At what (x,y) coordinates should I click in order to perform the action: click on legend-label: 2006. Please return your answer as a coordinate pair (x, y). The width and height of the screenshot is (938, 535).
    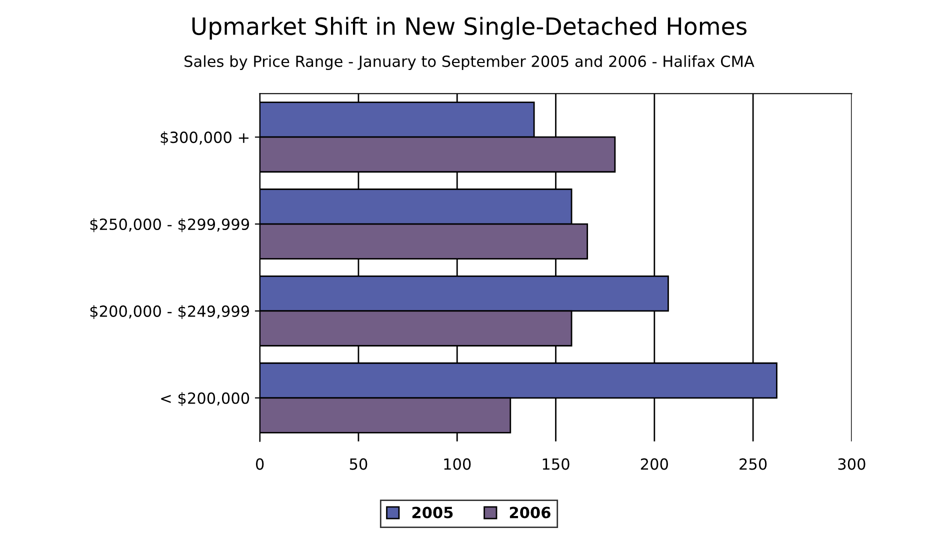
    Looking at the image, I should click on (530, 512).